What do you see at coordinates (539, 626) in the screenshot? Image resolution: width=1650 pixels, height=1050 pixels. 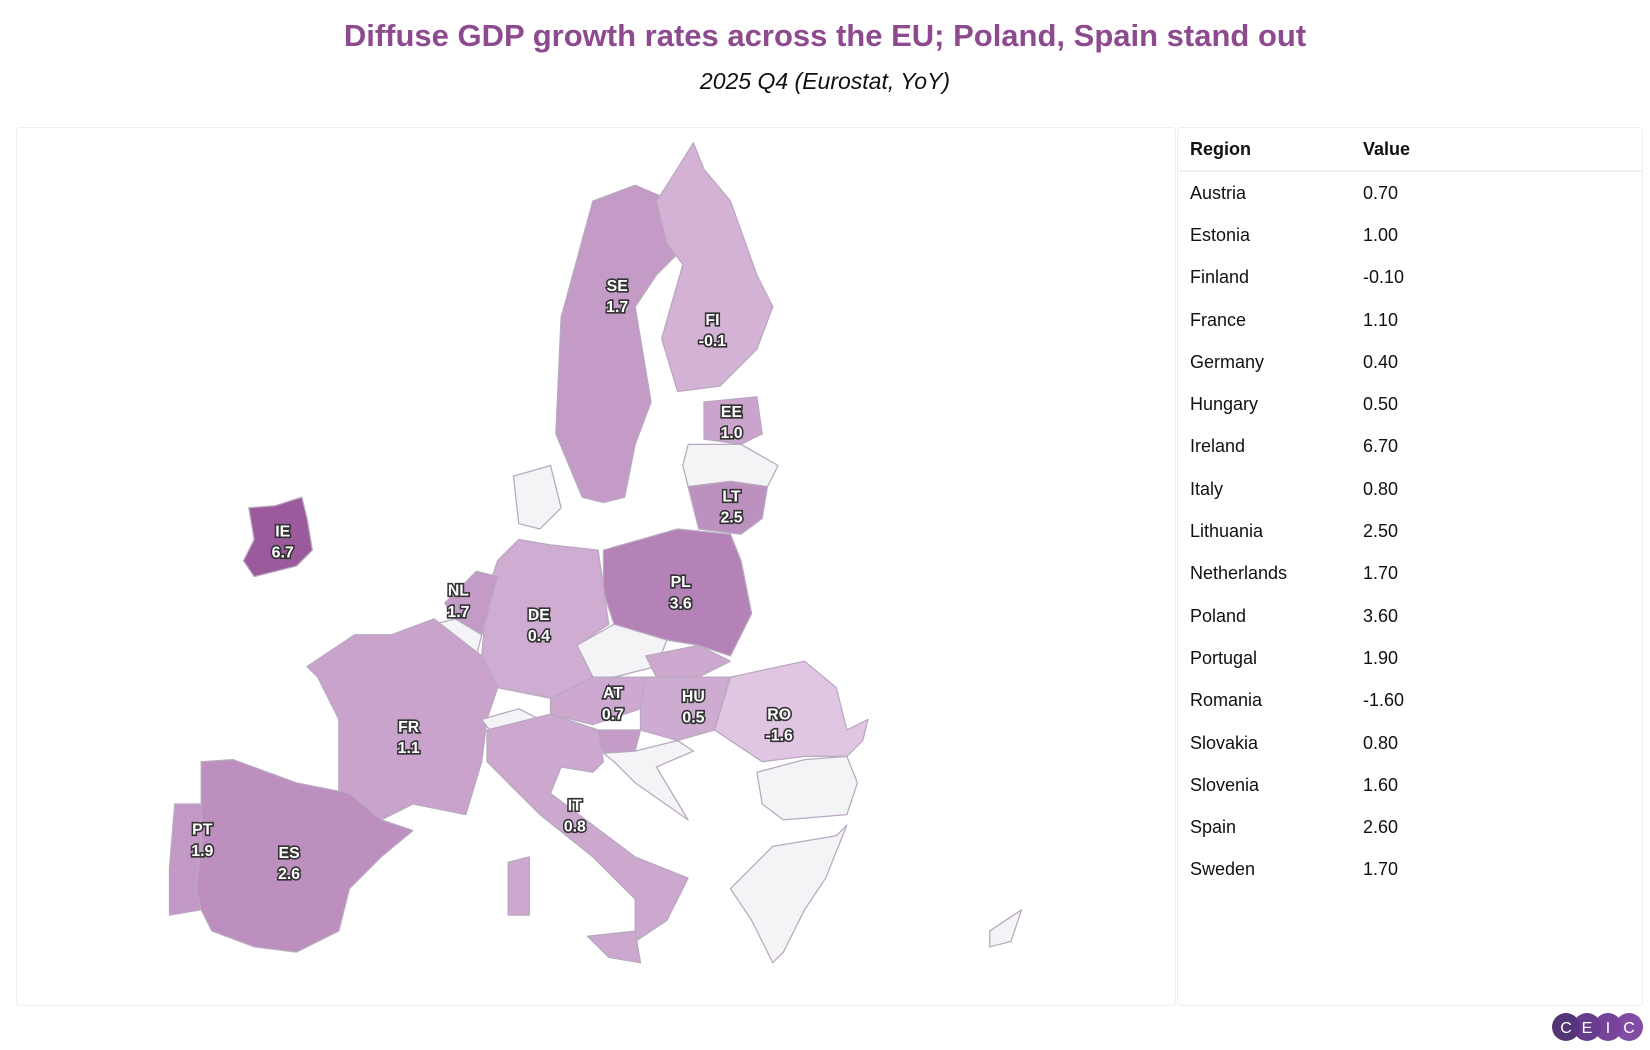 I see `map-label-de: DE 0.4` at bounding box center [539, 626].